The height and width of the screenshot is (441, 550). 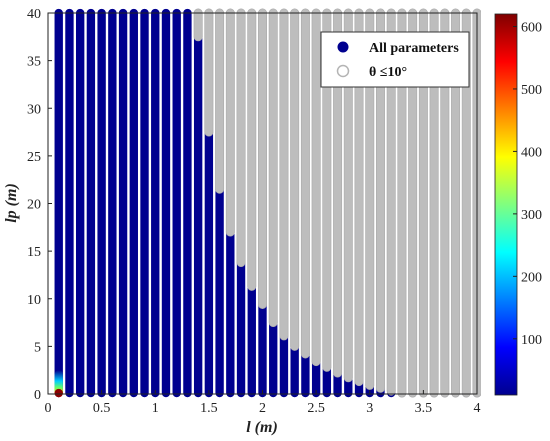 I want to click on x-tick-label: 0, so click(x=48, y=408).